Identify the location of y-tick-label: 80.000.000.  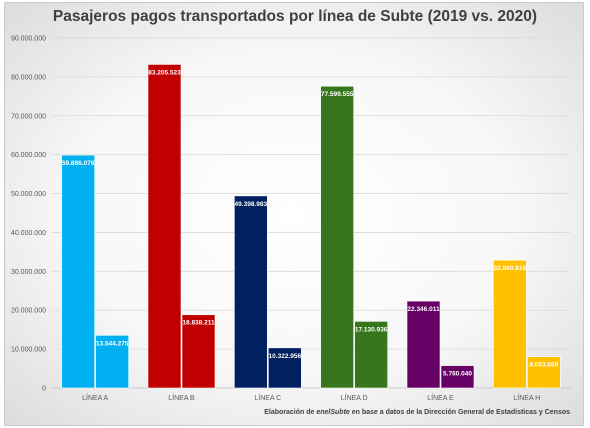
(28, 77).